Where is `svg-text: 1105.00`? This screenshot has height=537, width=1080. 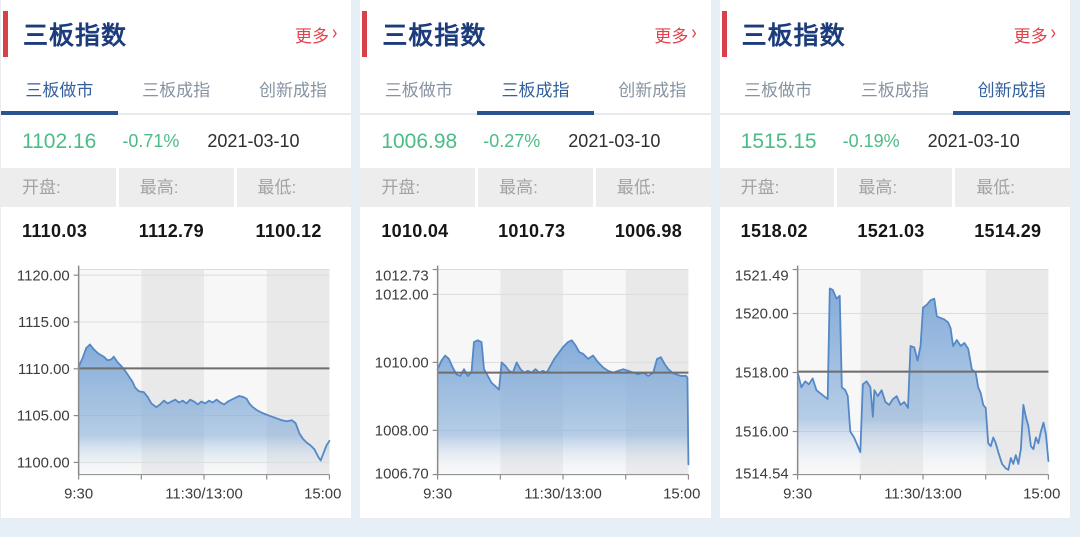 svg-text: 1105.00 is located at coordinates (43, 416).